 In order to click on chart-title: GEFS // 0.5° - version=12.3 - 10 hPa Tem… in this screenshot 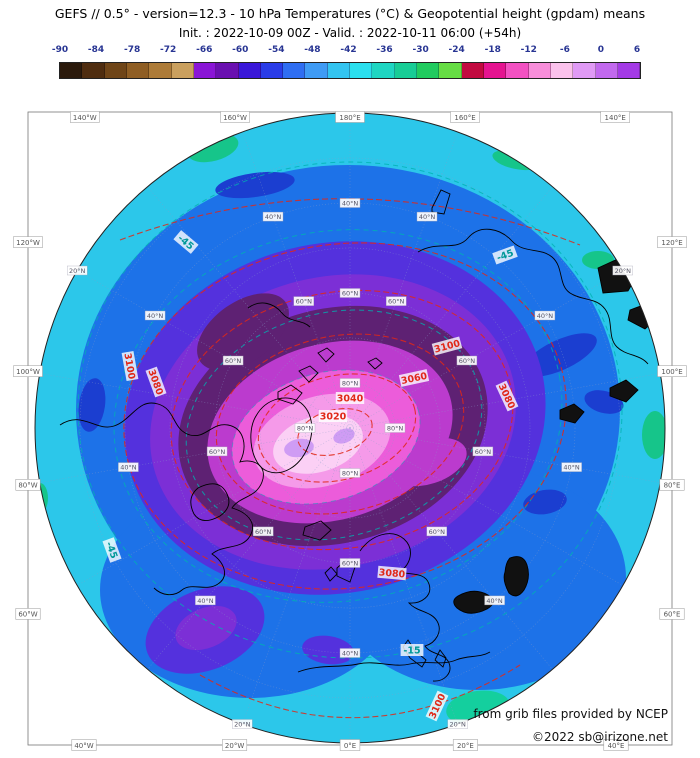, I will do `click(350, 13)`.